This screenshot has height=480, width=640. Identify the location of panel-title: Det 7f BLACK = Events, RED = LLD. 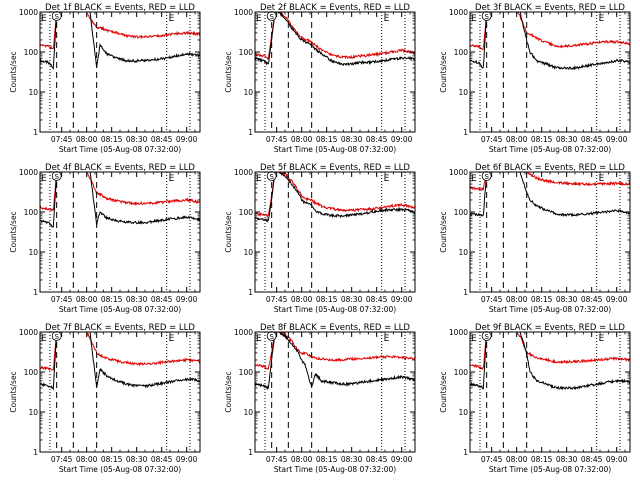
(120, 328).